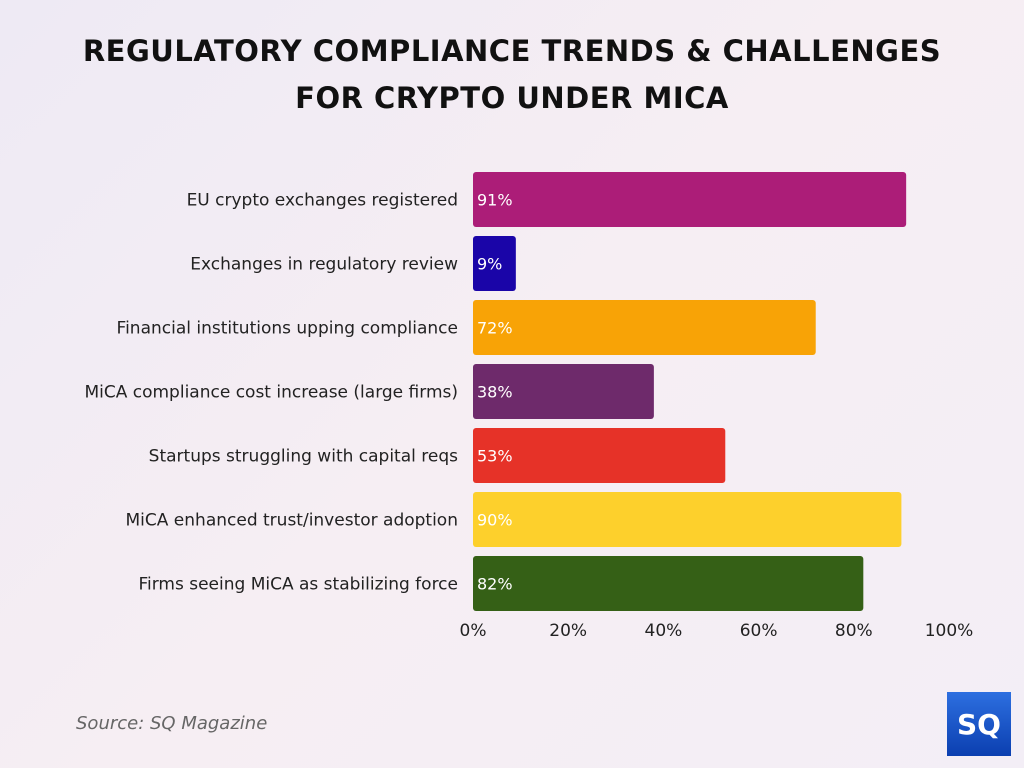 The image size is (1024, 768). What do you see at coordinates (489, 264) in the screenshot?
I see `data-label: 9%` at bounding box center [489, 264].